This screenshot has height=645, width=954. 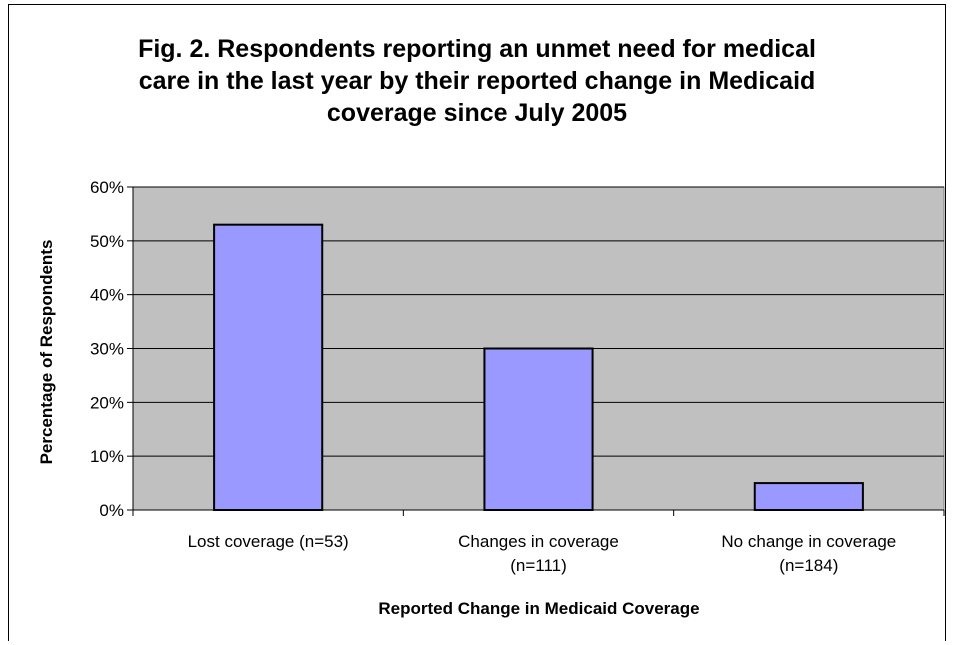 What do you see at coordinates (268, 541) in the screenshot?
I see `x-tick-label: Lost coverage (n=53)` at bounding box center [268, 541].